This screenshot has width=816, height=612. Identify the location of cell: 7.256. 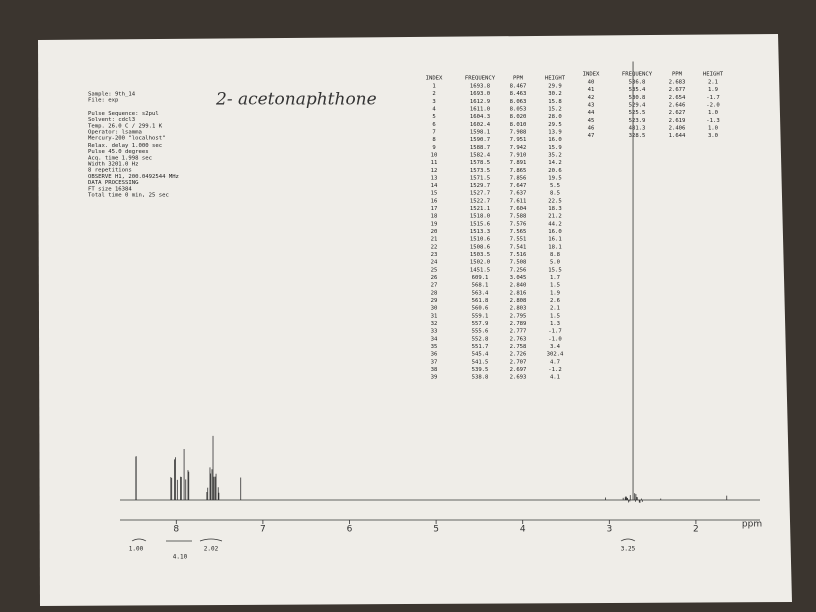
(518, 270).